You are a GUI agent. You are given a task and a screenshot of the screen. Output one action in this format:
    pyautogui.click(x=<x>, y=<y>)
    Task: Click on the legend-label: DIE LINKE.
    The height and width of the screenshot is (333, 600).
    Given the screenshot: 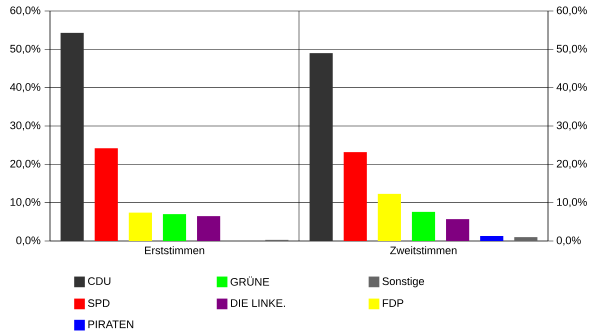 What is the action you would take?
    pyautogui.click(x=257, y=303)
    